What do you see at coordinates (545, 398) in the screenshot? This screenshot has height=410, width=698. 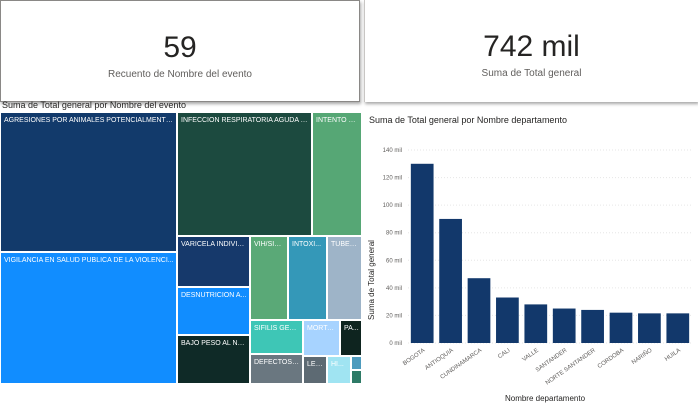 I see `x-axis-label: Nombre departamento` at bounding box center [545, 398].